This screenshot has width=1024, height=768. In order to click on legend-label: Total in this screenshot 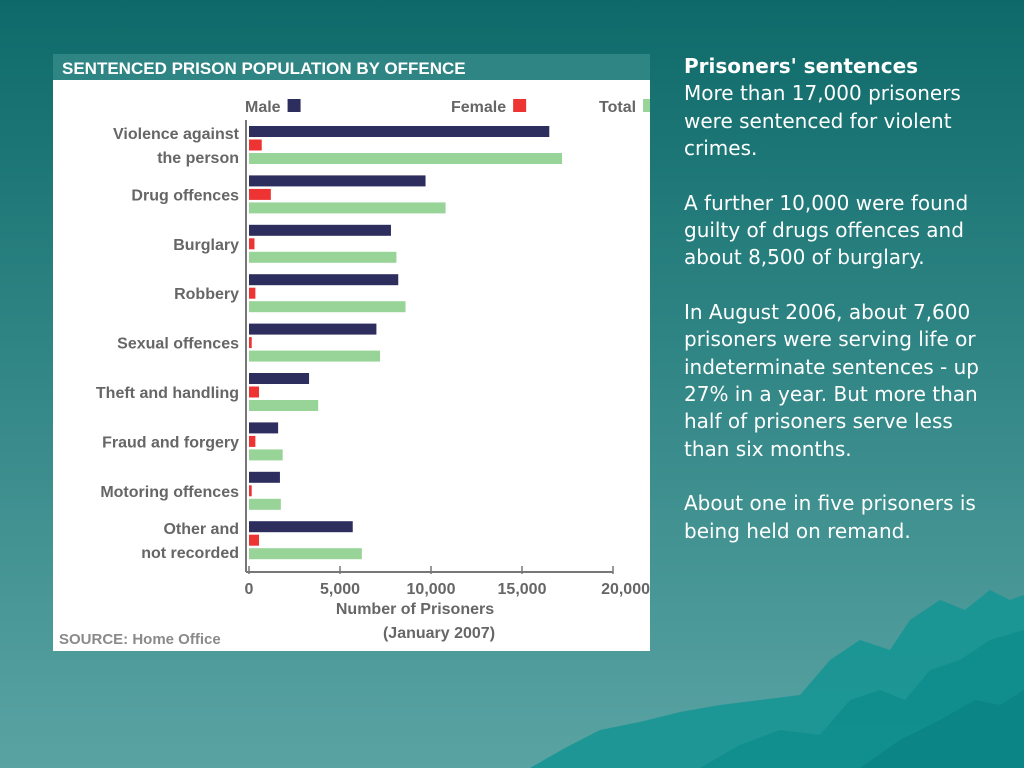, I will do `click(617, 107)`.